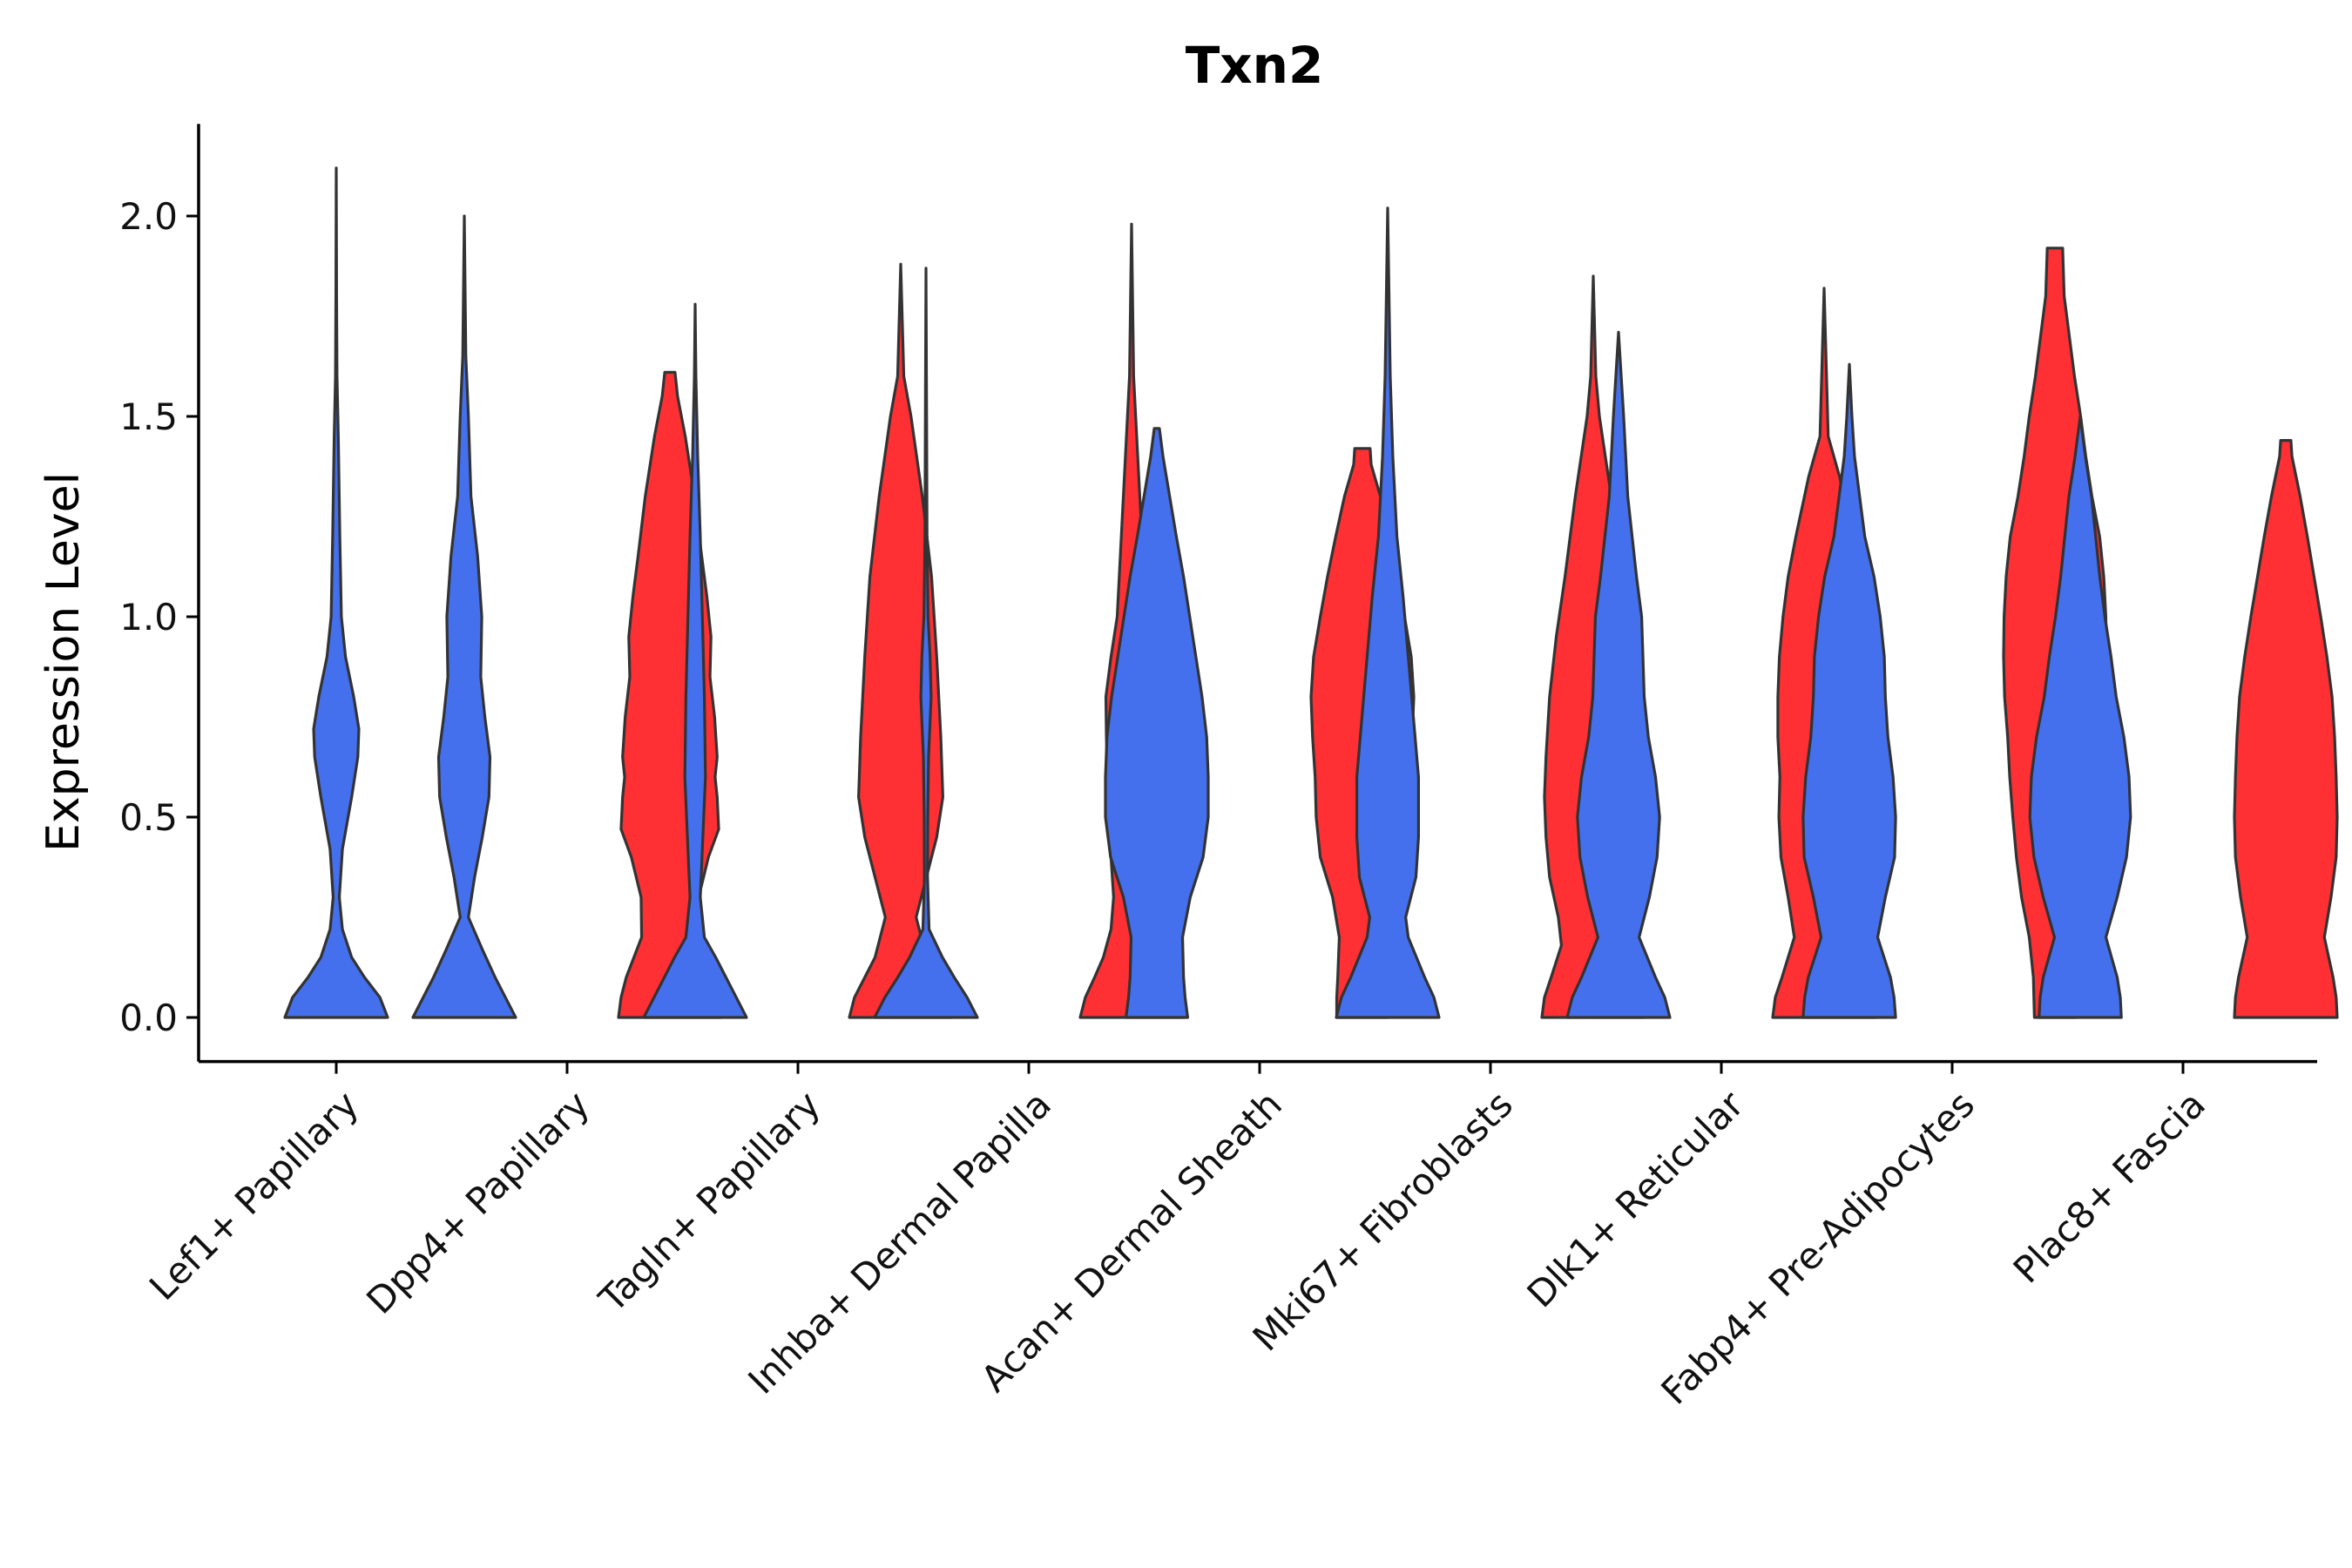 This screenshot has height=1568, width=2352. What do you see at coordinates (254, 1195) in the screenshot?
I see `x-tick-label: Lef1+ Papillary` at bounding box center [254, 1195].